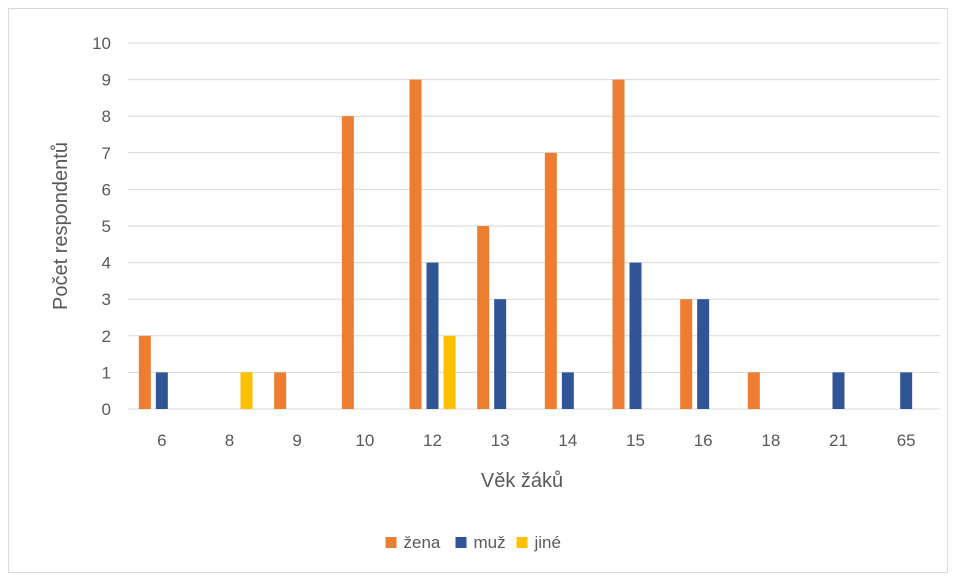 The image size is (956, 581). Describe the element at coordinates (686, 354) in the screenshot. I see `bar-žena-16` at that location.